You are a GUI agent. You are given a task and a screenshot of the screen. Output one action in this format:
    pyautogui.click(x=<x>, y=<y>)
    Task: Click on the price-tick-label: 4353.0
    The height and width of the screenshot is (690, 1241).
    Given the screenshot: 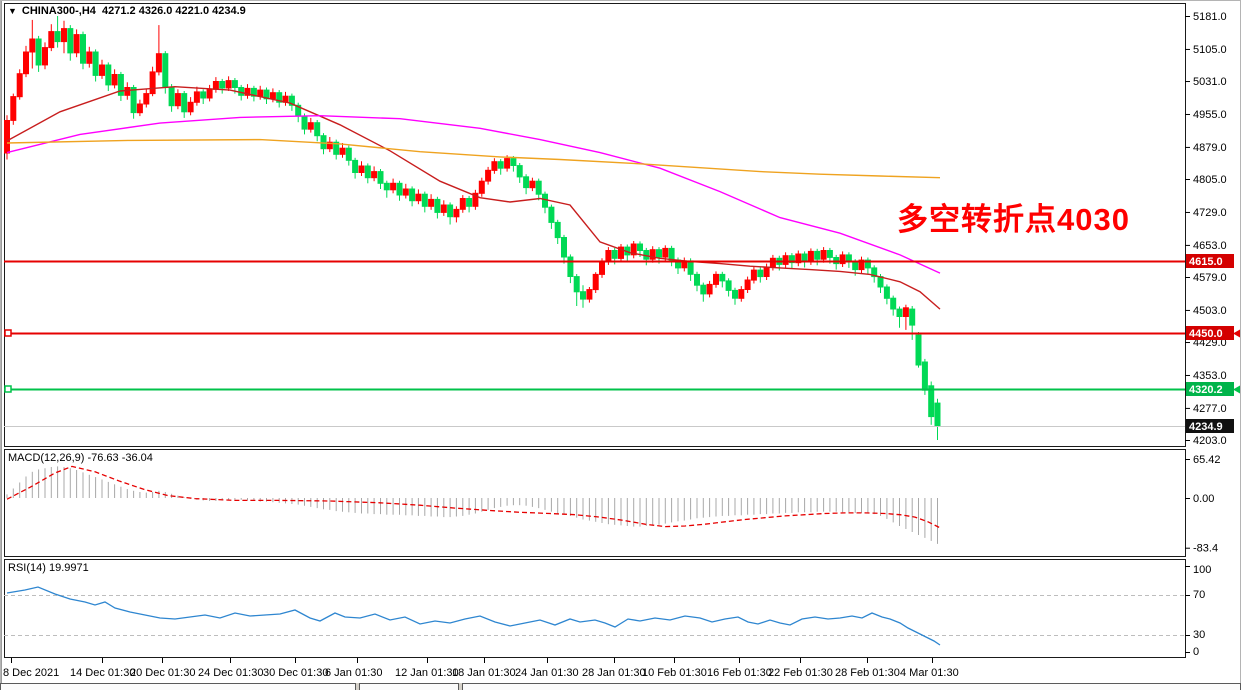 What is the action you would take?
    pyautogui.click(x=1210, y=376)
    